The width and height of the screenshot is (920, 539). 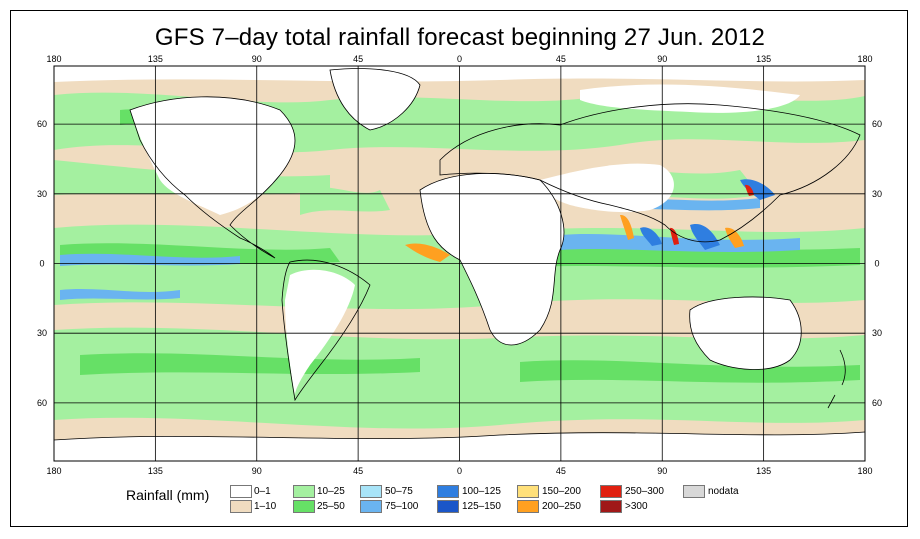 I want to click on legend-label: 25–50, so click(x=331, y=506).